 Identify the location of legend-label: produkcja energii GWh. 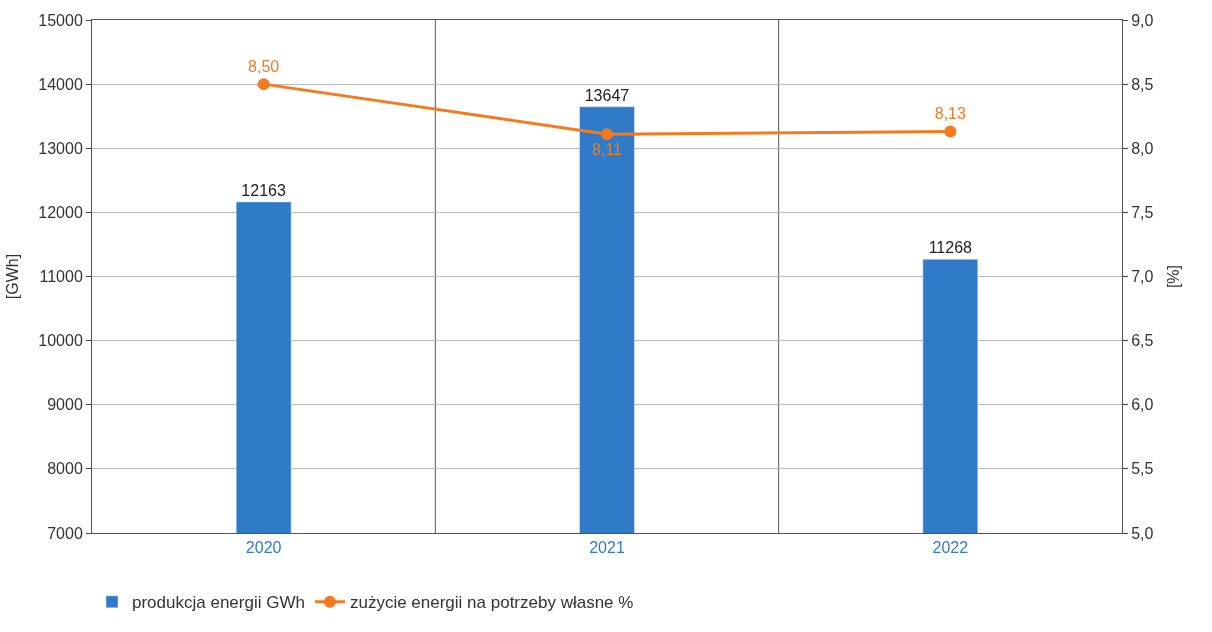
(218, 603).